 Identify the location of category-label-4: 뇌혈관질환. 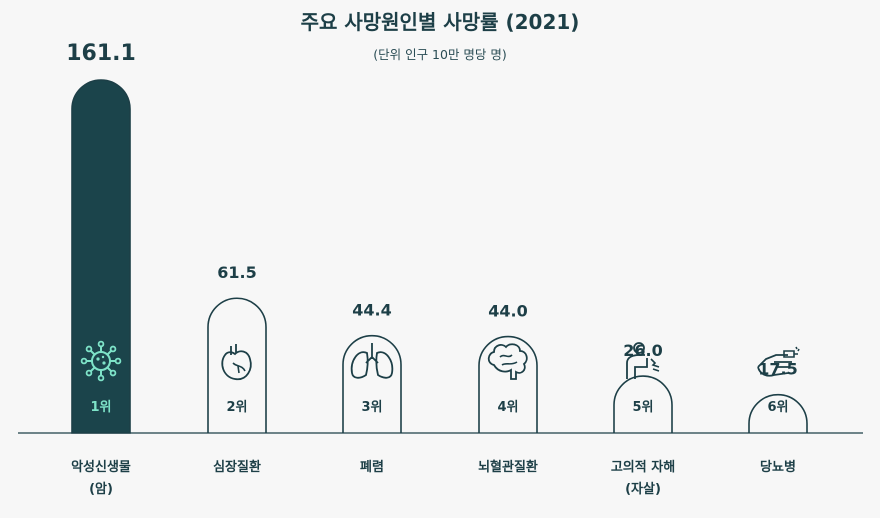
(508, 467).